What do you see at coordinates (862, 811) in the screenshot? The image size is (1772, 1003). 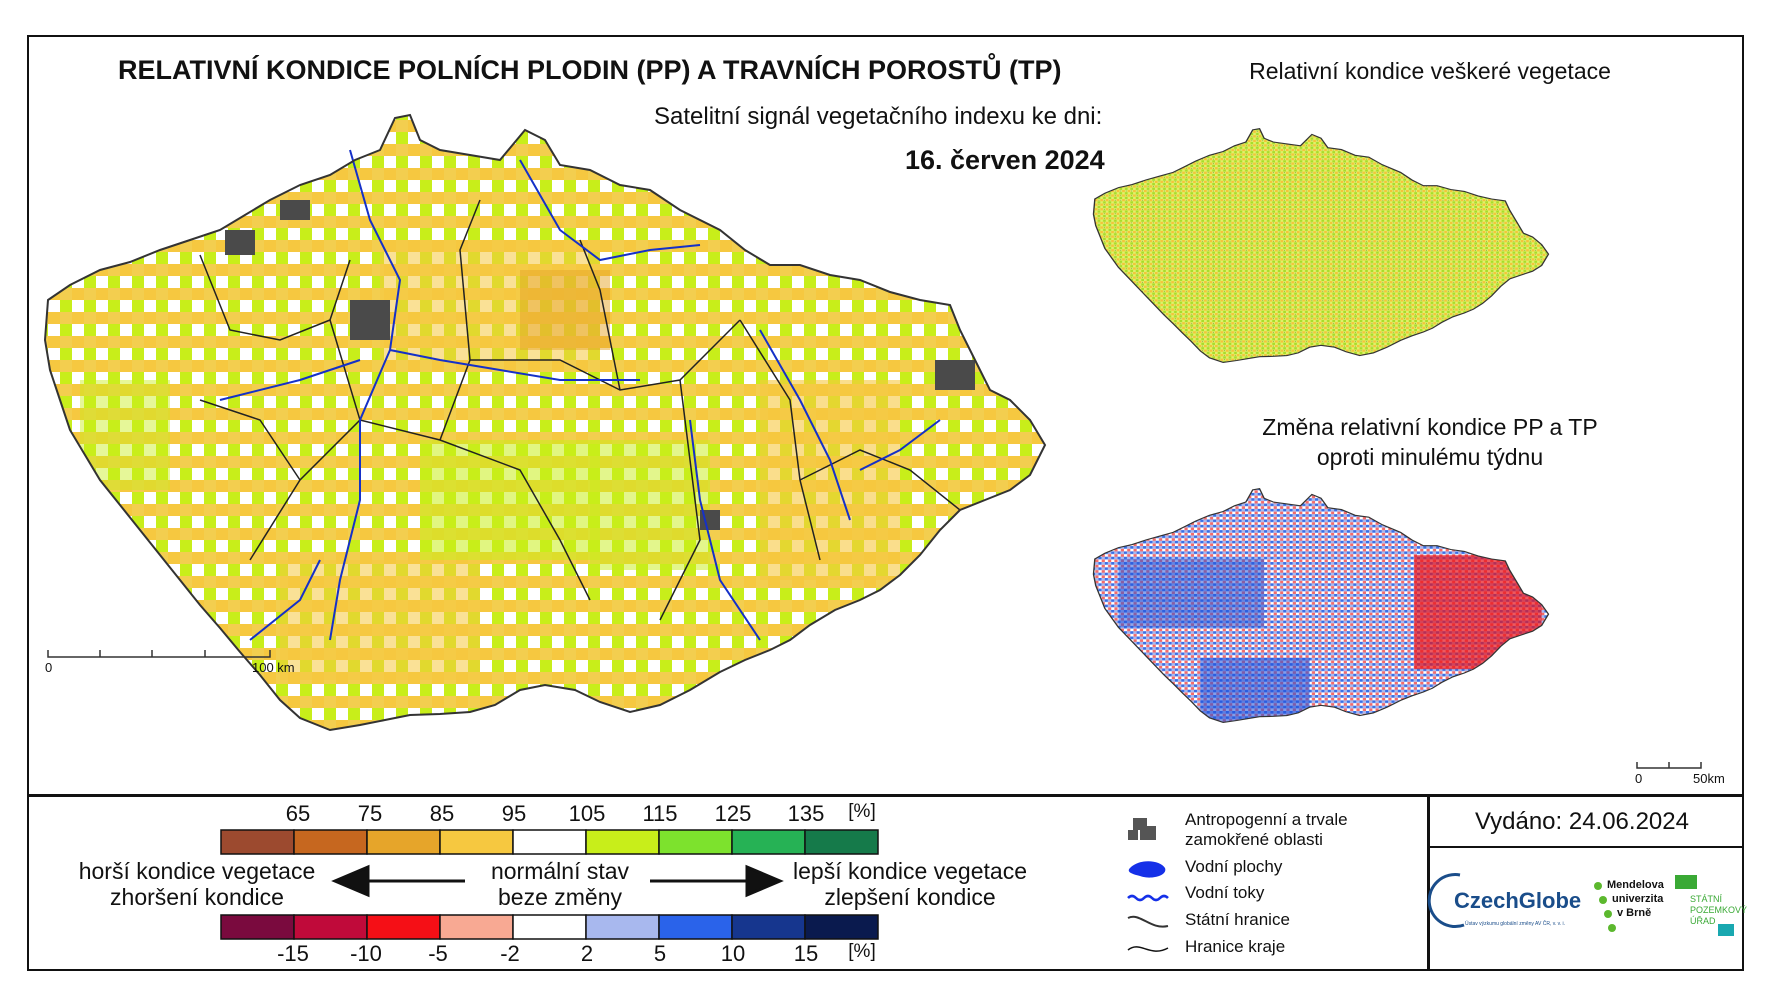 I see `legend-top-unit: [%]` at bounding box center [862, 811].